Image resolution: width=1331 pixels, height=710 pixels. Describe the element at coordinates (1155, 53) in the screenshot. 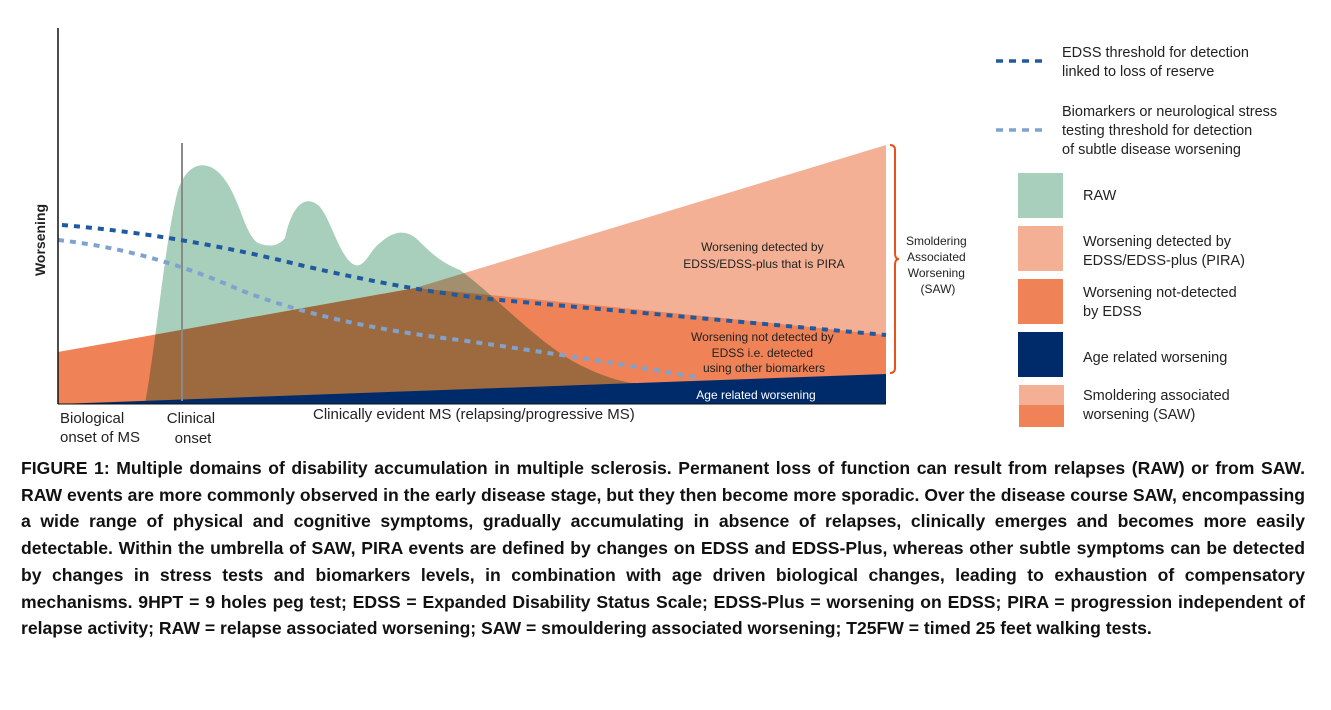

I see `legend-edss-line1: EDSS threshold for detection` at that location.